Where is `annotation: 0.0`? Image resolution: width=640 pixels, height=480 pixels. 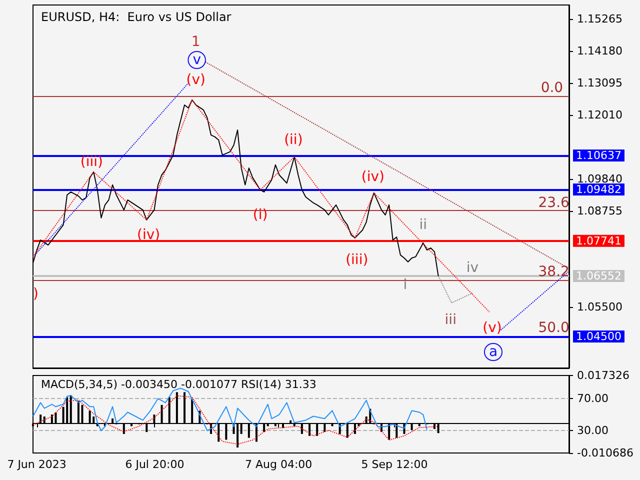 annotation: 0.0 is located at coordinates (552, 88).